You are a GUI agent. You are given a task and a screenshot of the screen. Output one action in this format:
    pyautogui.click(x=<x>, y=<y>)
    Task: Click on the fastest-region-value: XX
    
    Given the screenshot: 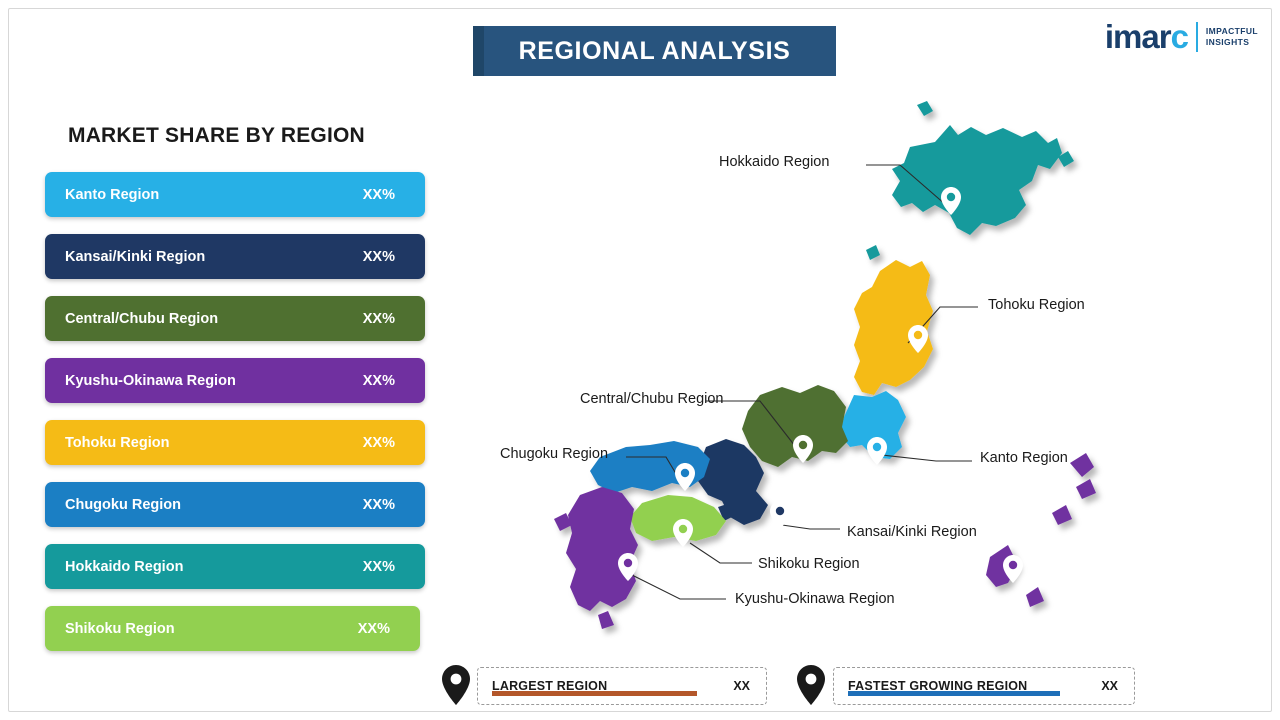 What is the action you would take?
    pyautogui.click(x=1109, y=686)
    